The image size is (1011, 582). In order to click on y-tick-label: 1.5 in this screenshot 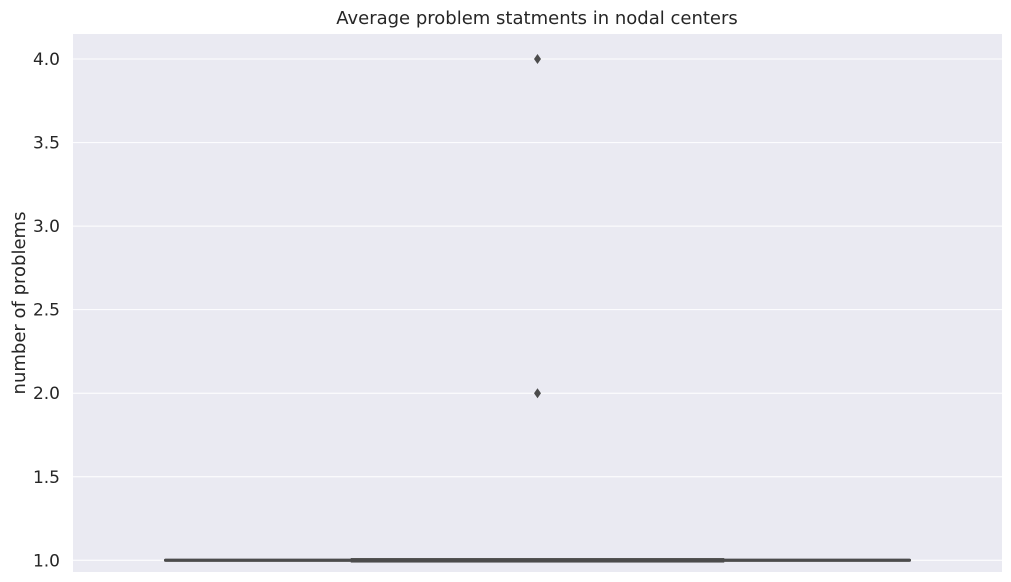, I will do `click(46, 478)`.